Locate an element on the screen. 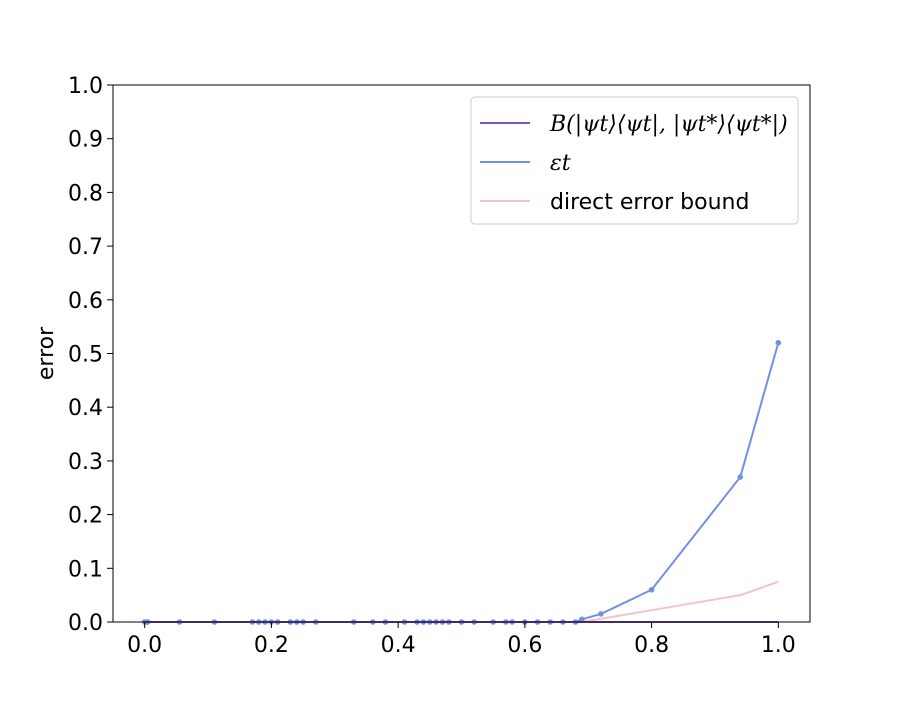  y-axis: 0.0 0.1 0.2 0.3 0.4 0.5 0.6 0.7 0.8 0.9 1.0 is located at coordinates (90, 355).